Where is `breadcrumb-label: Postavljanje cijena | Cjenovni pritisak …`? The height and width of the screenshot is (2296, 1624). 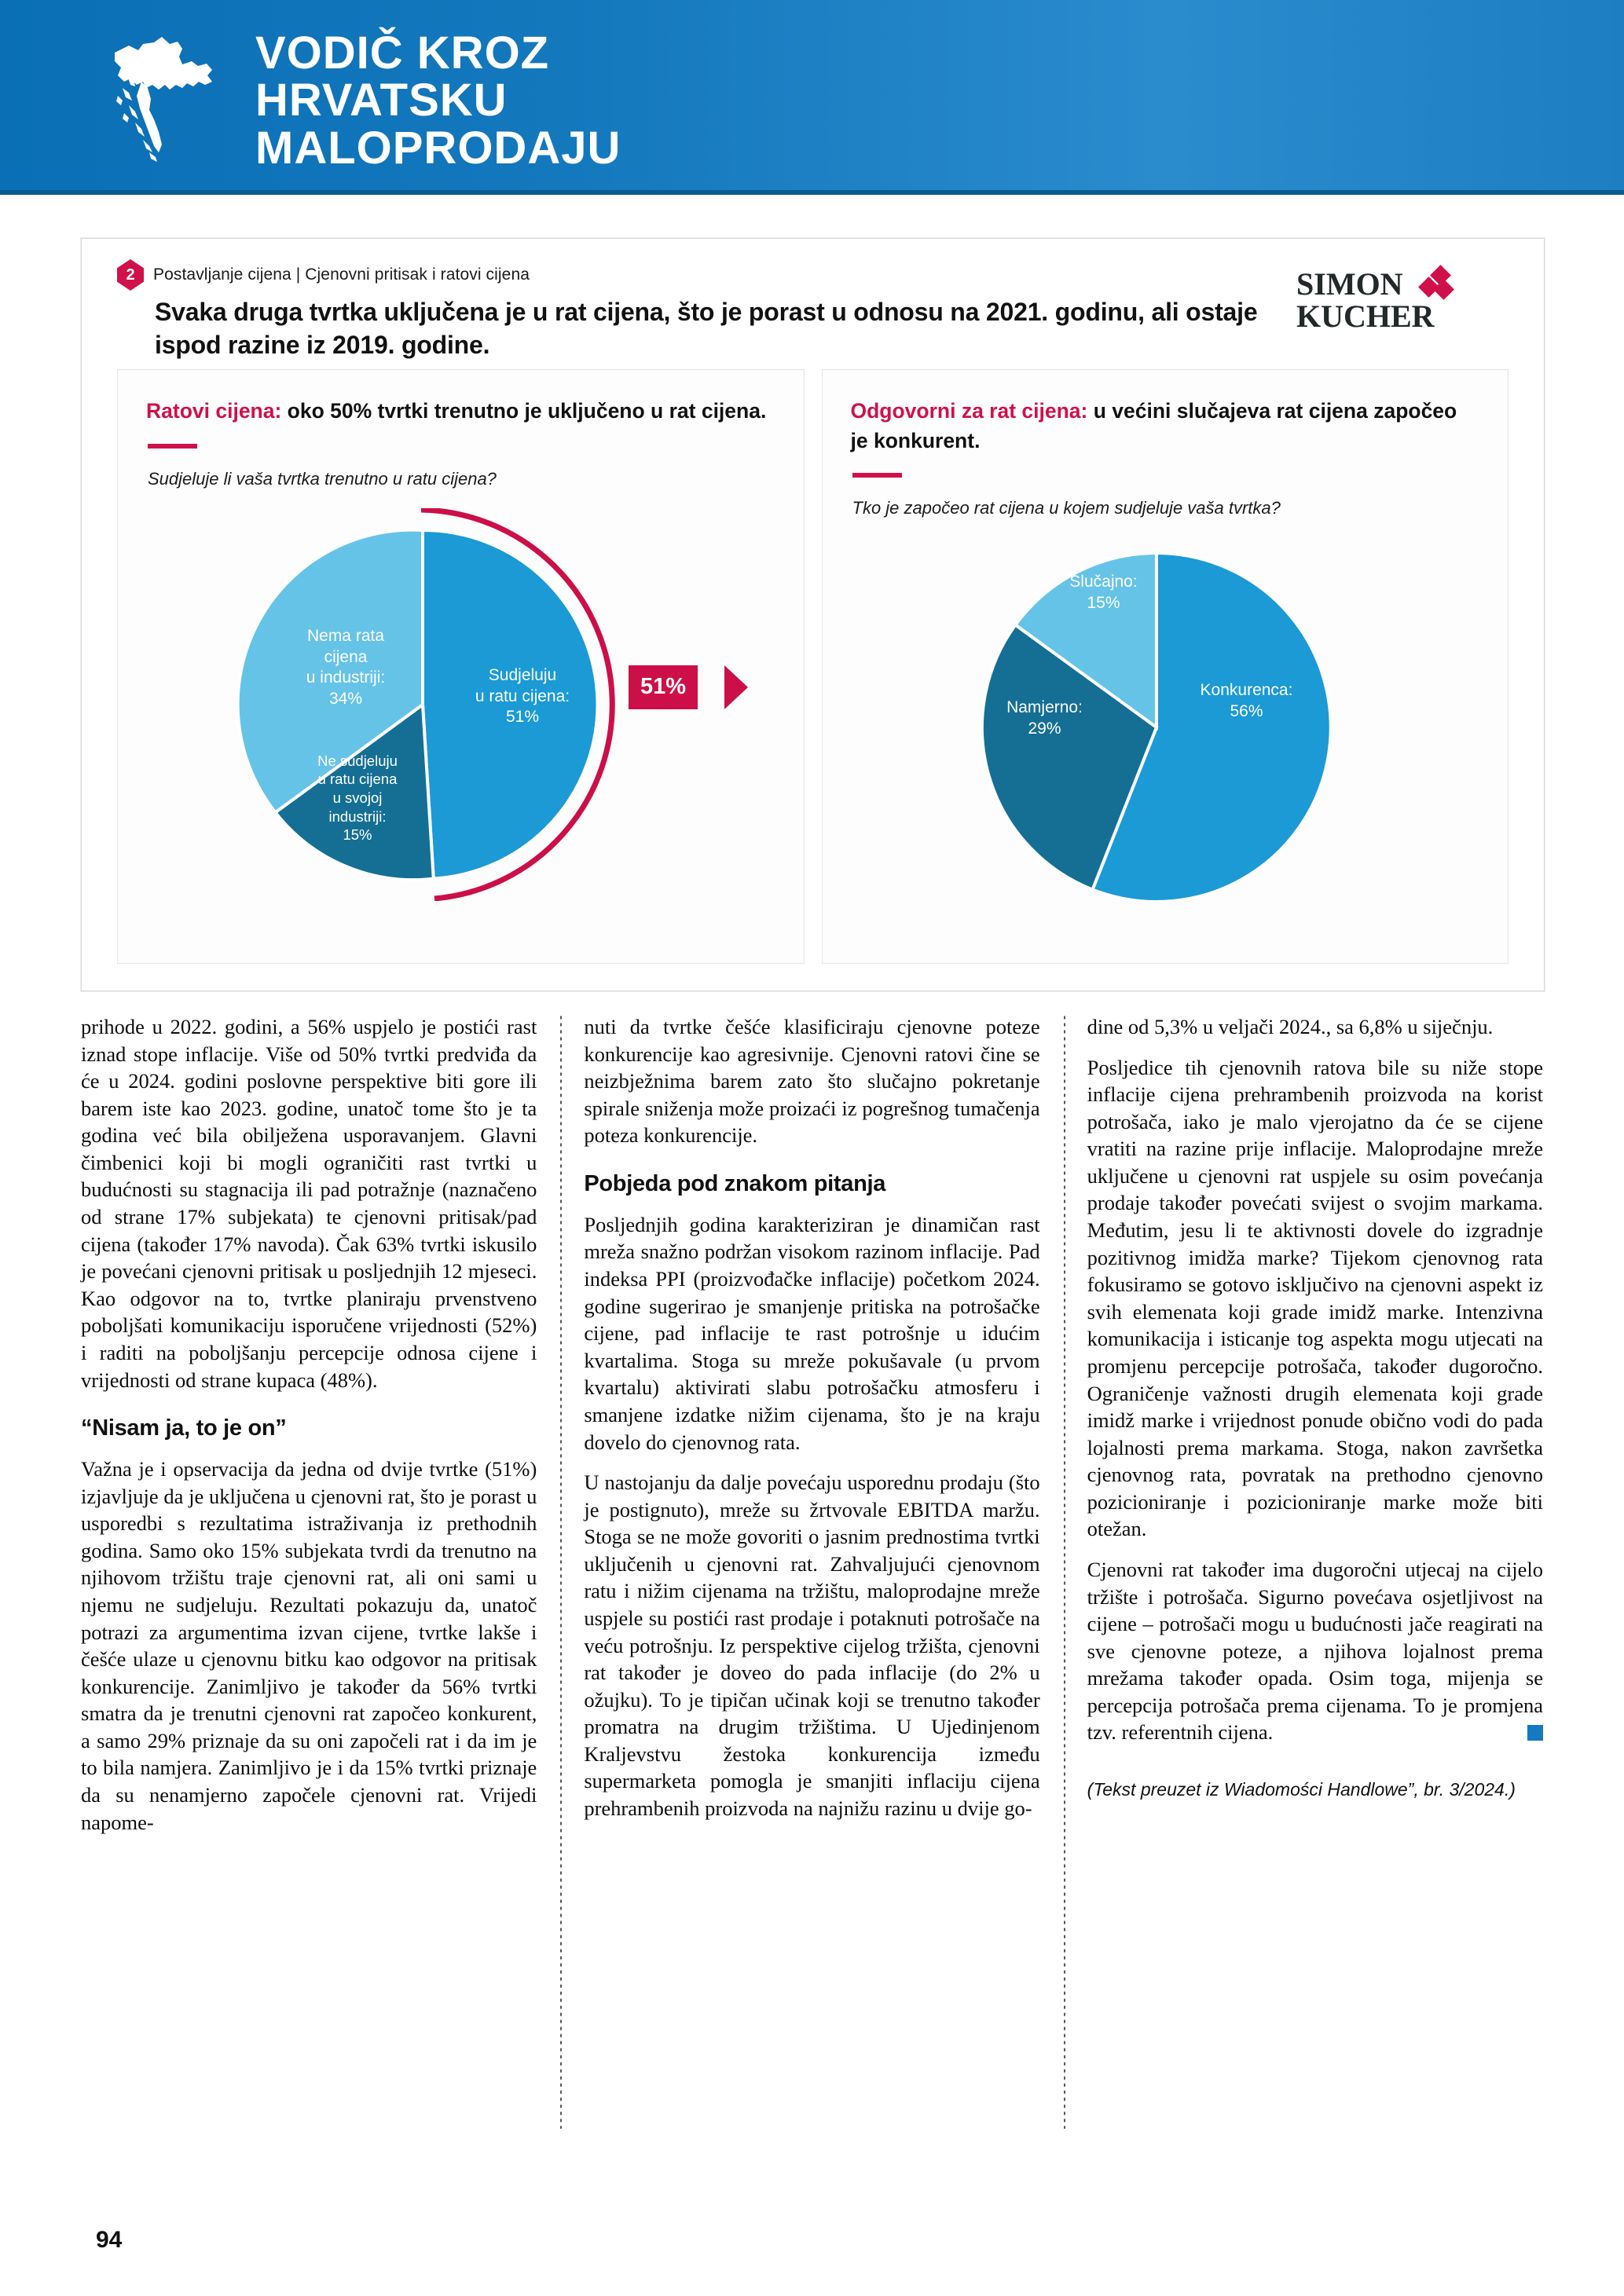 breadcrumb-label: Postavljanje cijena | Cjenovni pritisak … is located at coordinates (341, 274).